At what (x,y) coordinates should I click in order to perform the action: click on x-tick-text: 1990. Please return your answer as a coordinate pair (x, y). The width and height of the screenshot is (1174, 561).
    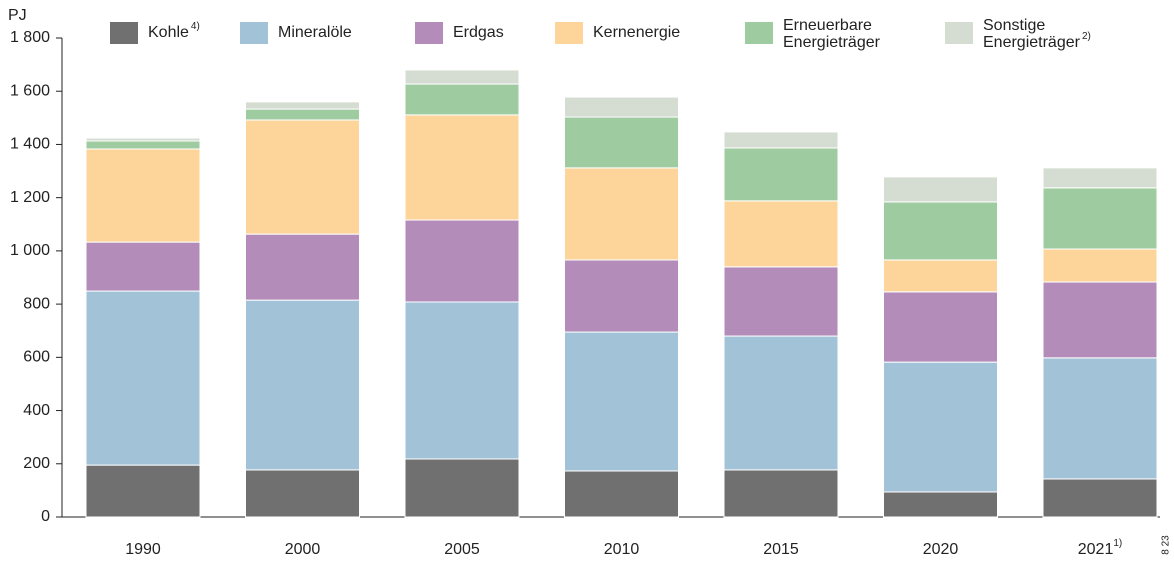
    Looking at the image, I should click on (143, 549).